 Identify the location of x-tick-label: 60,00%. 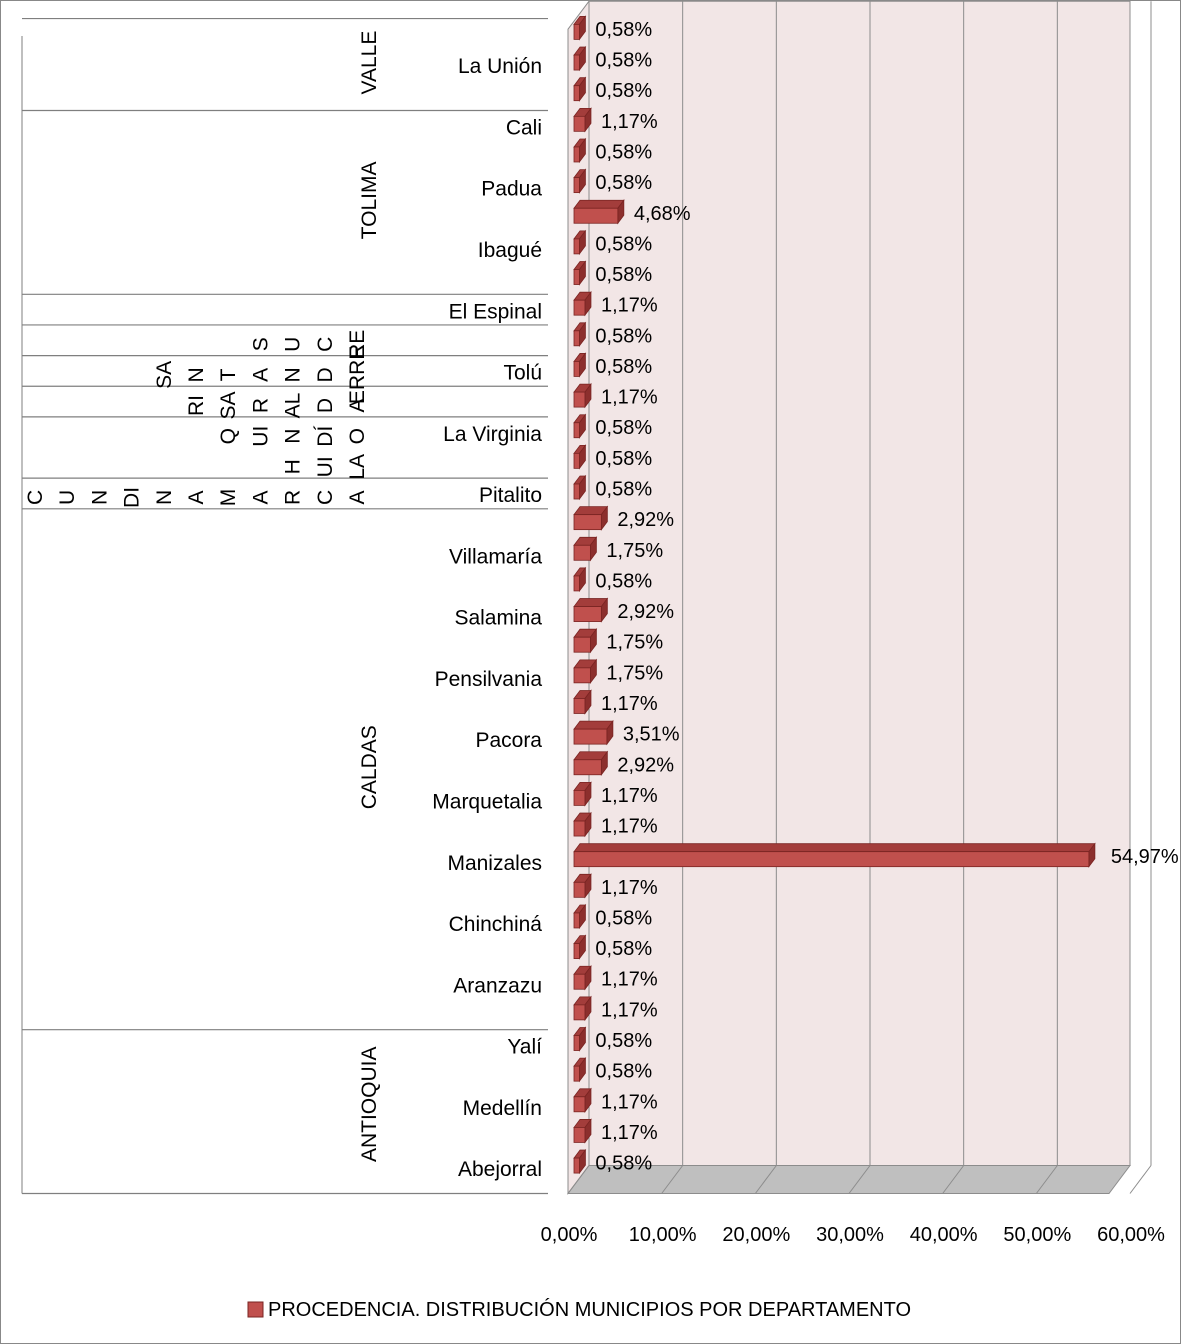
(1131, 1235).